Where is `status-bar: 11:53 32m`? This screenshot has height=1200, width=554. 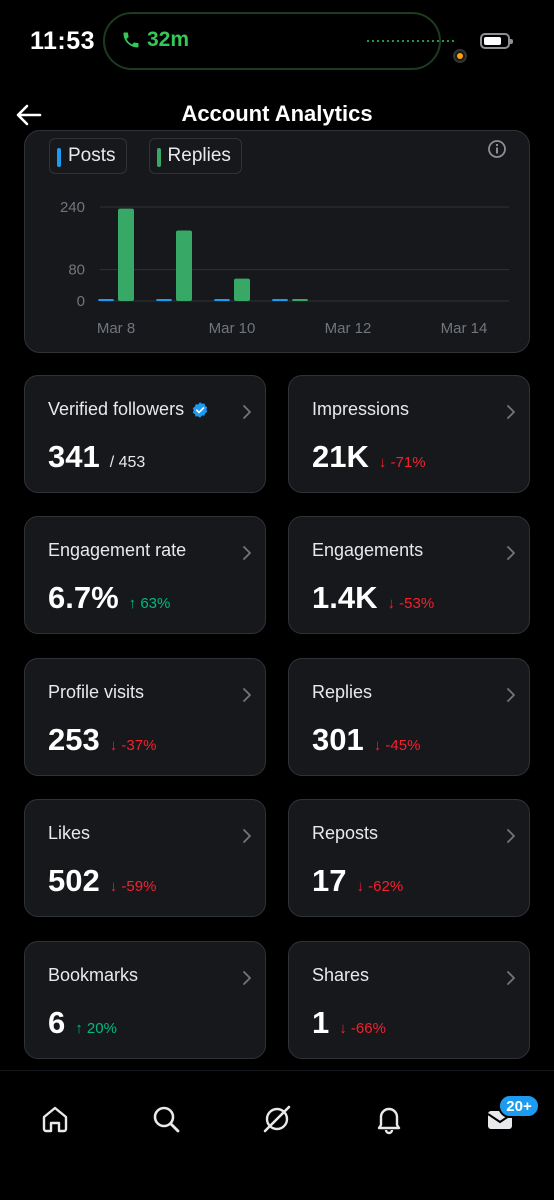 status-bar: 11:53 32m is located at coordinates (277, 43).